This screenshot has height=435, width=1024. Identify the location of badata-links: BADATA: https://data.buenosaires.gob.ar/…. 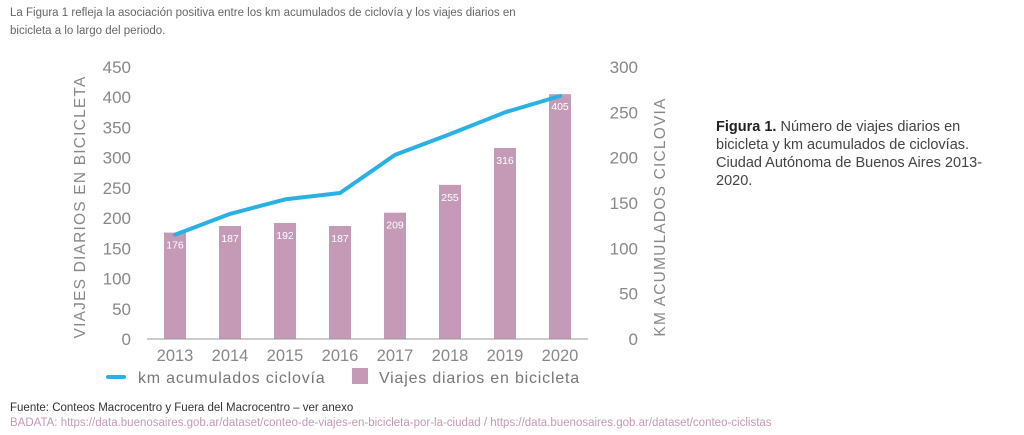
(391, 423).